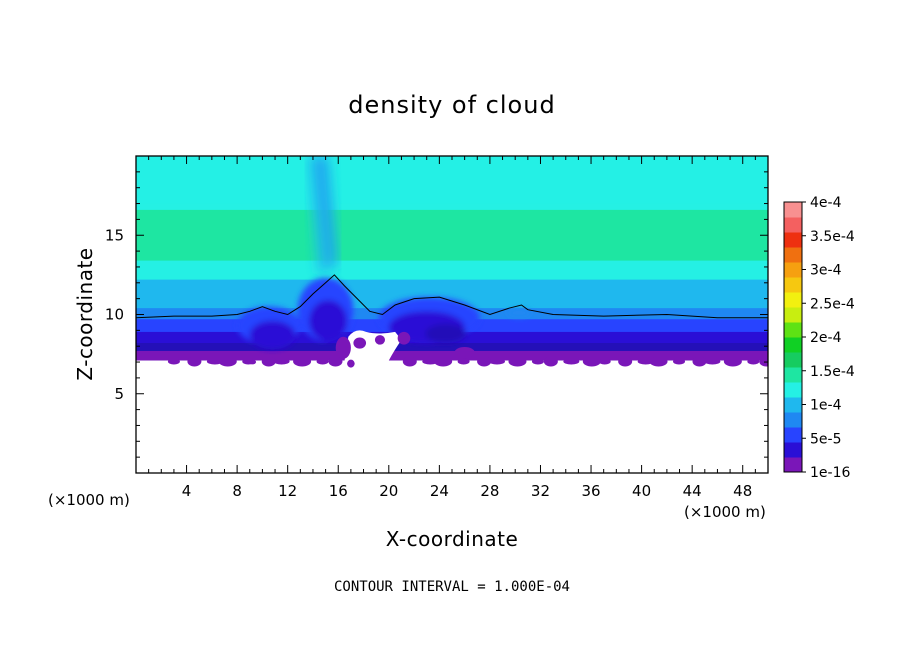  Describe the element at coordinates (388, 491) in the screenshot. I see `x-tick-label: 20` at that location.